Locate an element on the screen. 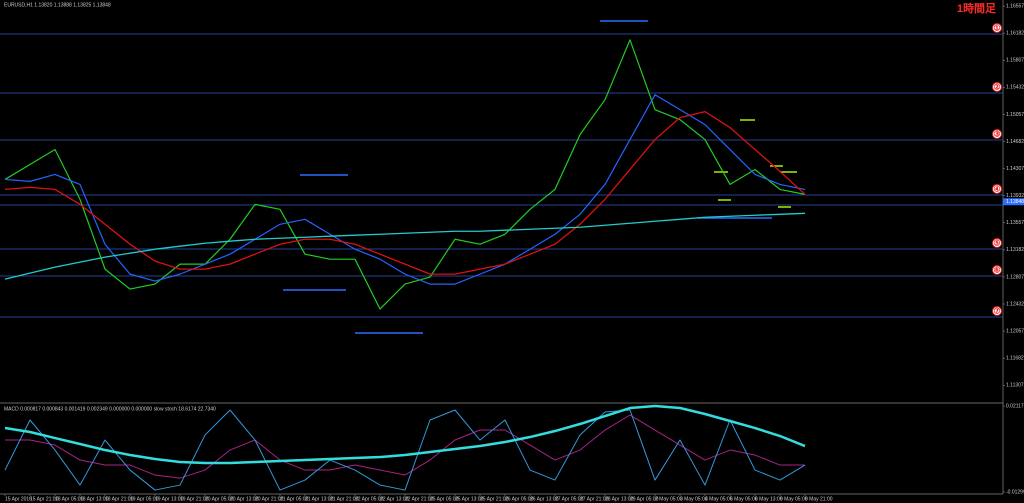  timeframe-label: 1時間足 is located at coordinates (977, 8).